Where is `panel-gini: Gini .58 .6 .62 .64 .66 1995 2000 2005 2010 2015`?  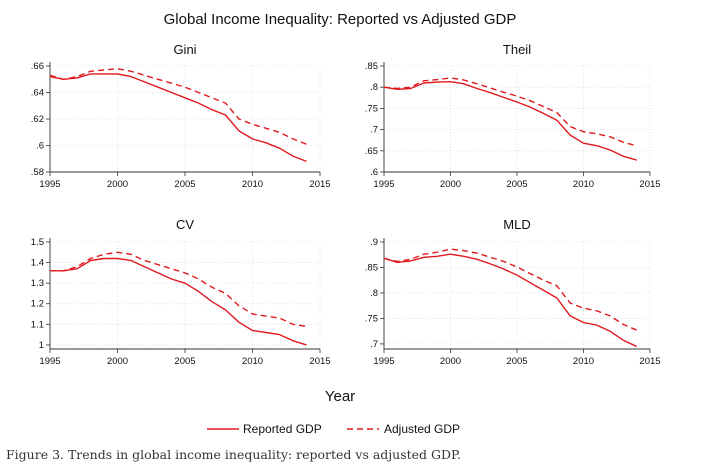
panel-gini: Gini .58 .6 .62 .64 .66 1995 2000 2005 2010 2015 is located at coordinates (181, 116).